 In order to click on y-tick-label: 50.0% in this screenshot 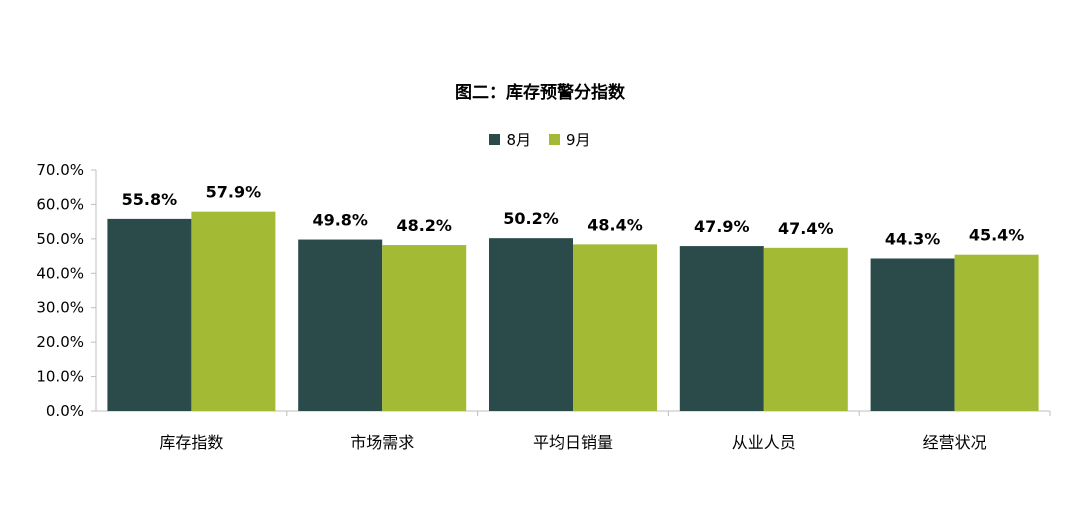, I will do `click(60, 239)`.